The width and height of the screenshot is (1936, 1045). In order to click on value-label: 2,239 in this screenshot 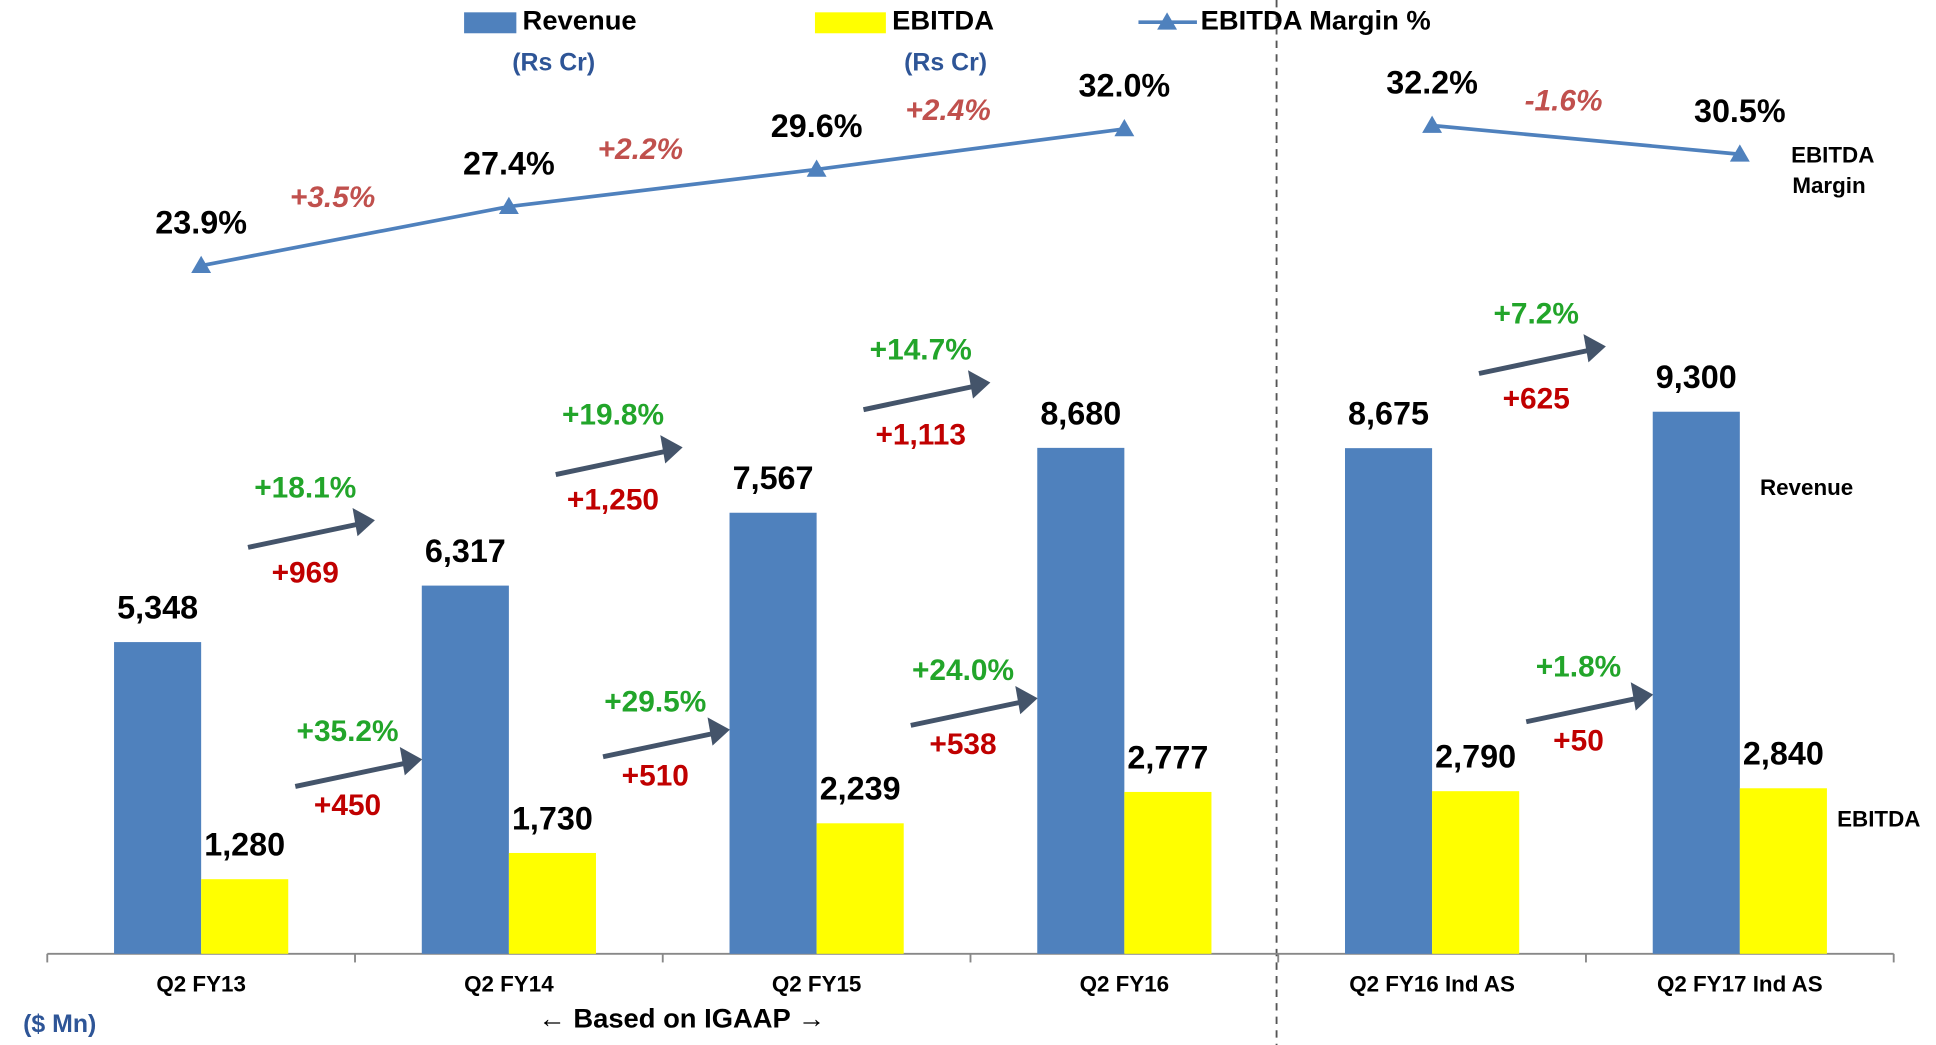, I will do `click(860, 789)`.